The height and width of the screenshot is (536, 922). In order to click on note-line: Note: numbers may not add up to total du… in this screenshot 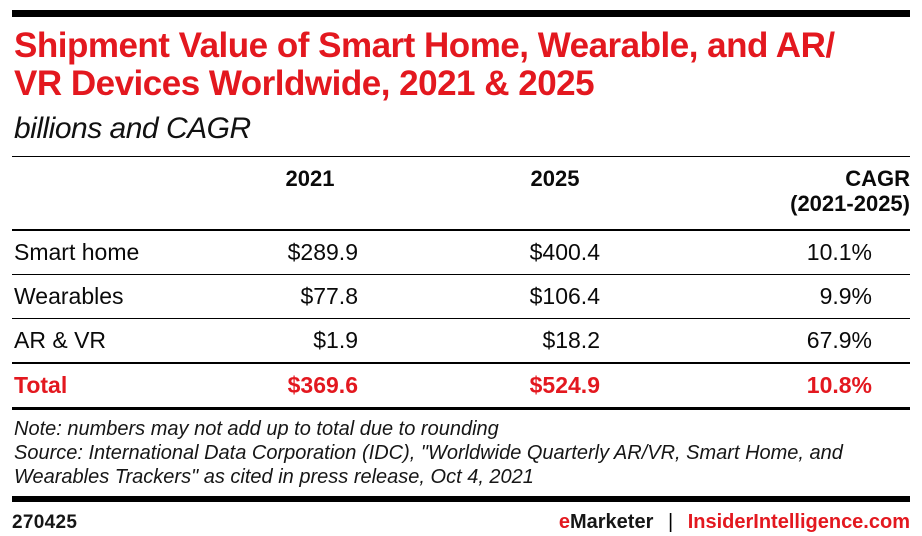, I will do `click(256, 429)`.